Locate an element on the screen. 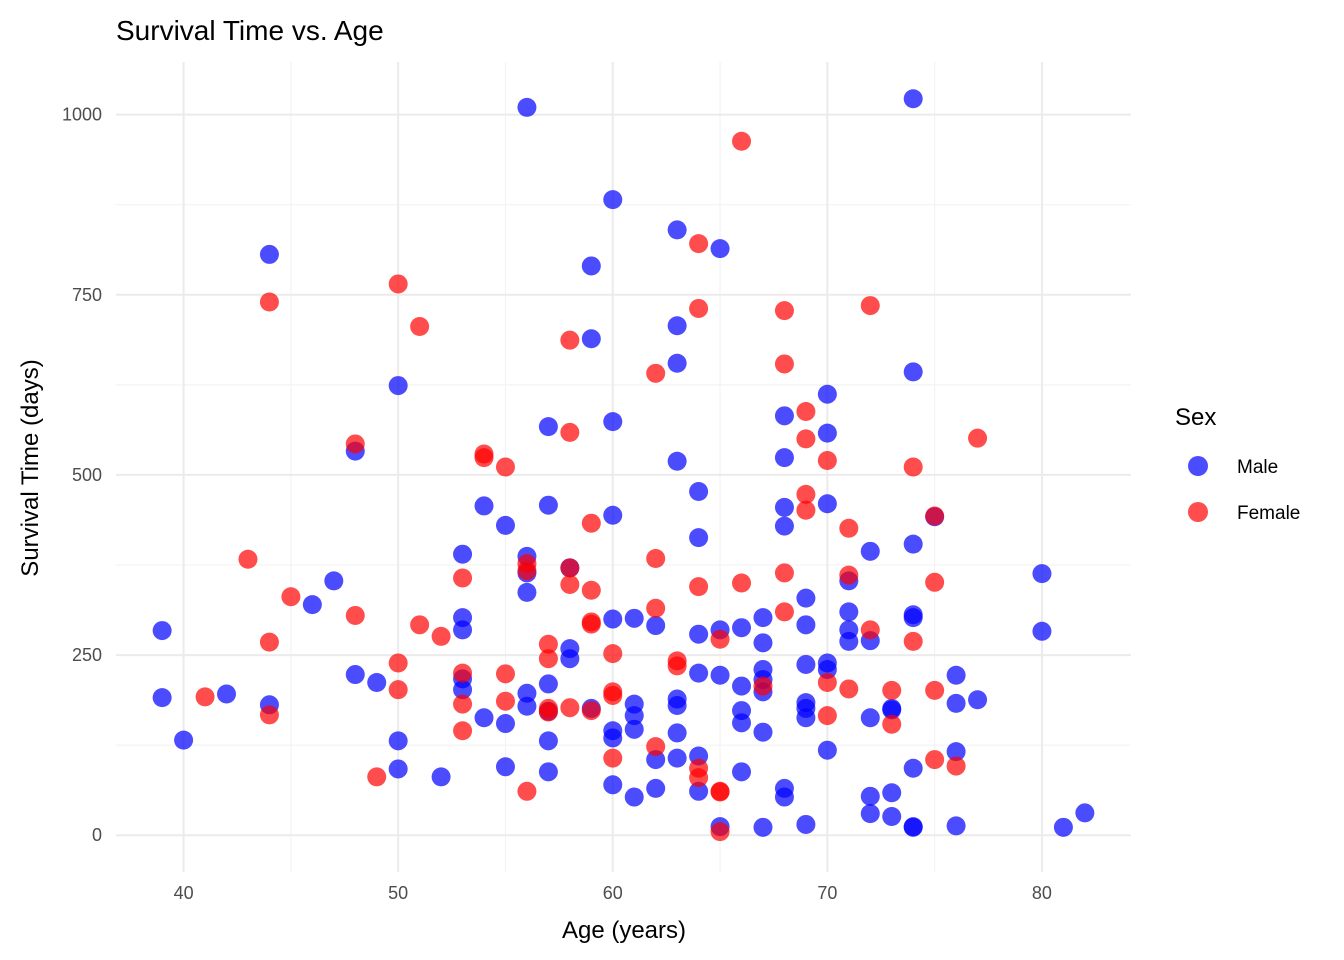 The width and height of the screenshot is (1344, 960). legend-title: Sex is located at coordinates (1195, 417).